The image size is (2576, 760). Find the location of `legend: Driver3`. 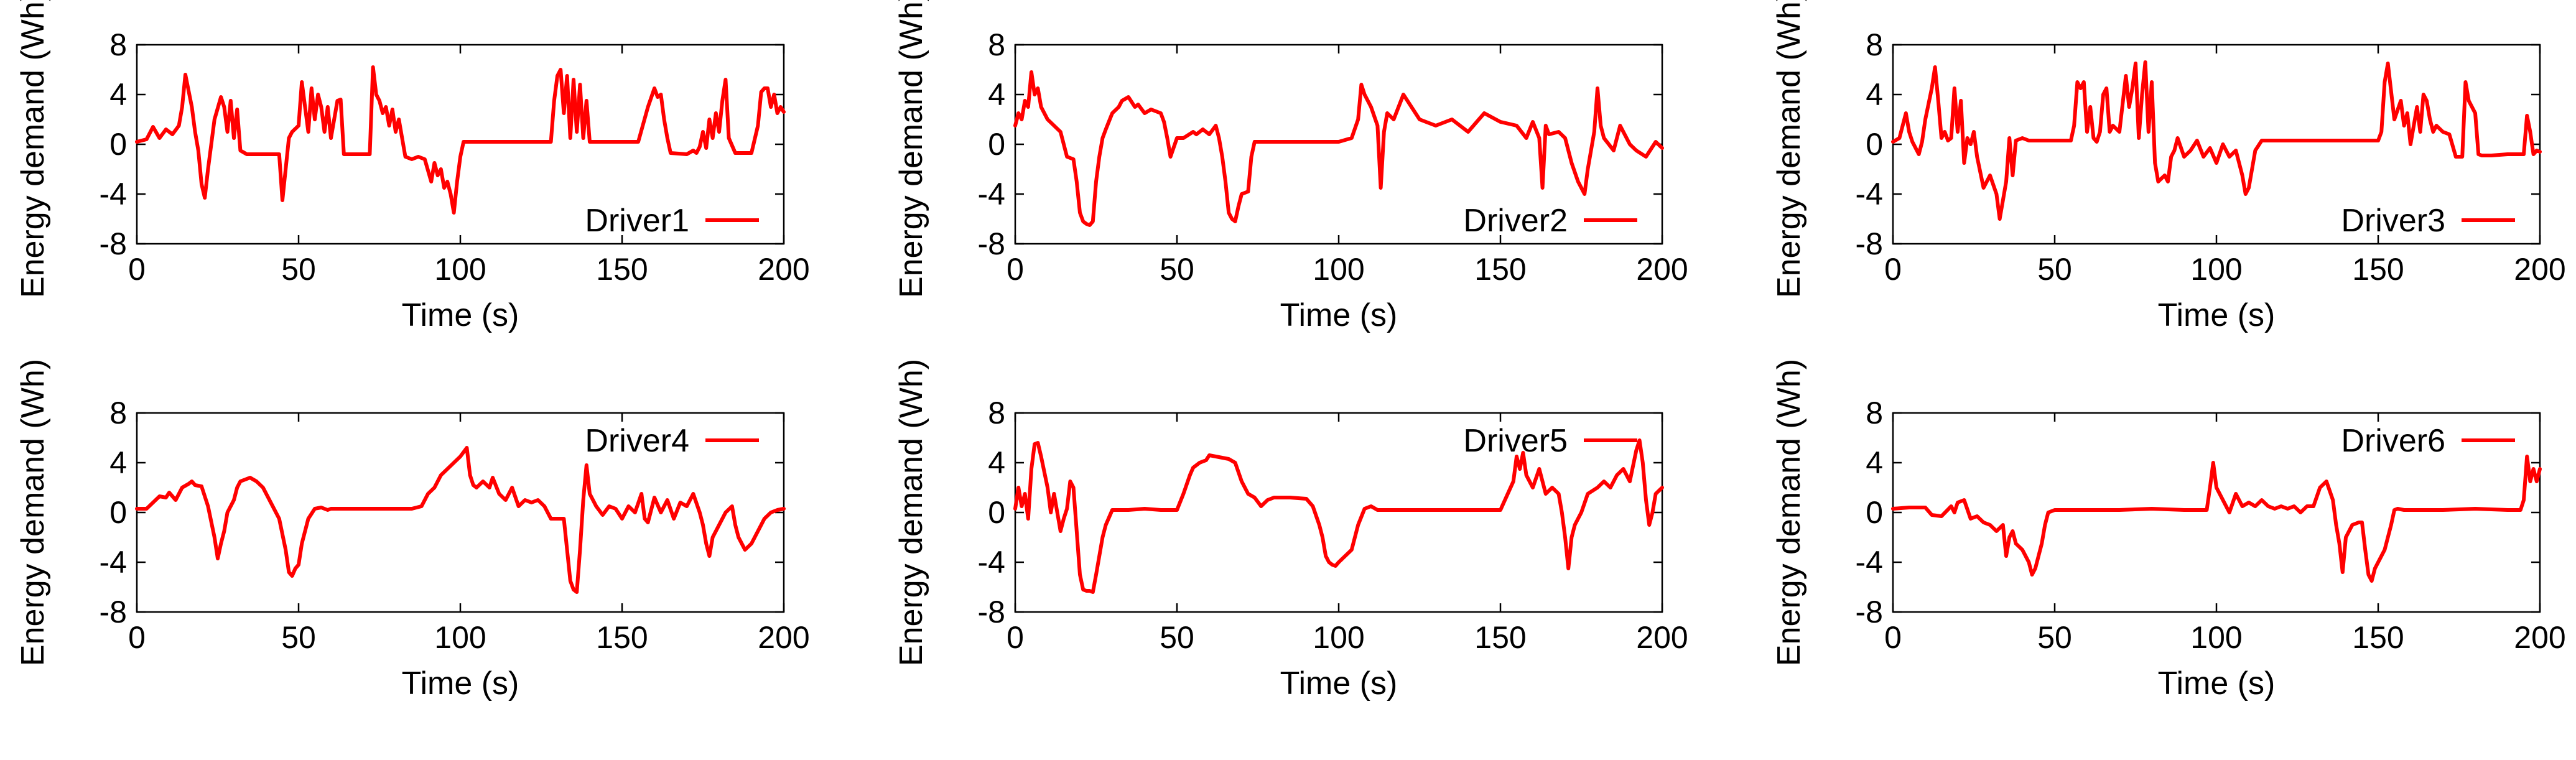

legend: Driver3 is located at coordinates (2428, 221).